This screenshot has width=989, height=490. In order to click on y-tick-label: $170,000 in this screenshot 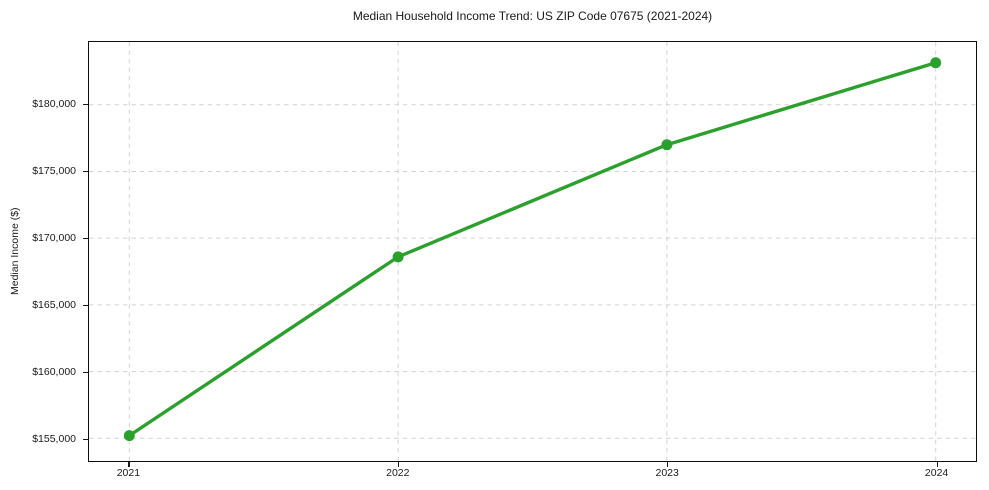, I will do `click(54, 238)`.